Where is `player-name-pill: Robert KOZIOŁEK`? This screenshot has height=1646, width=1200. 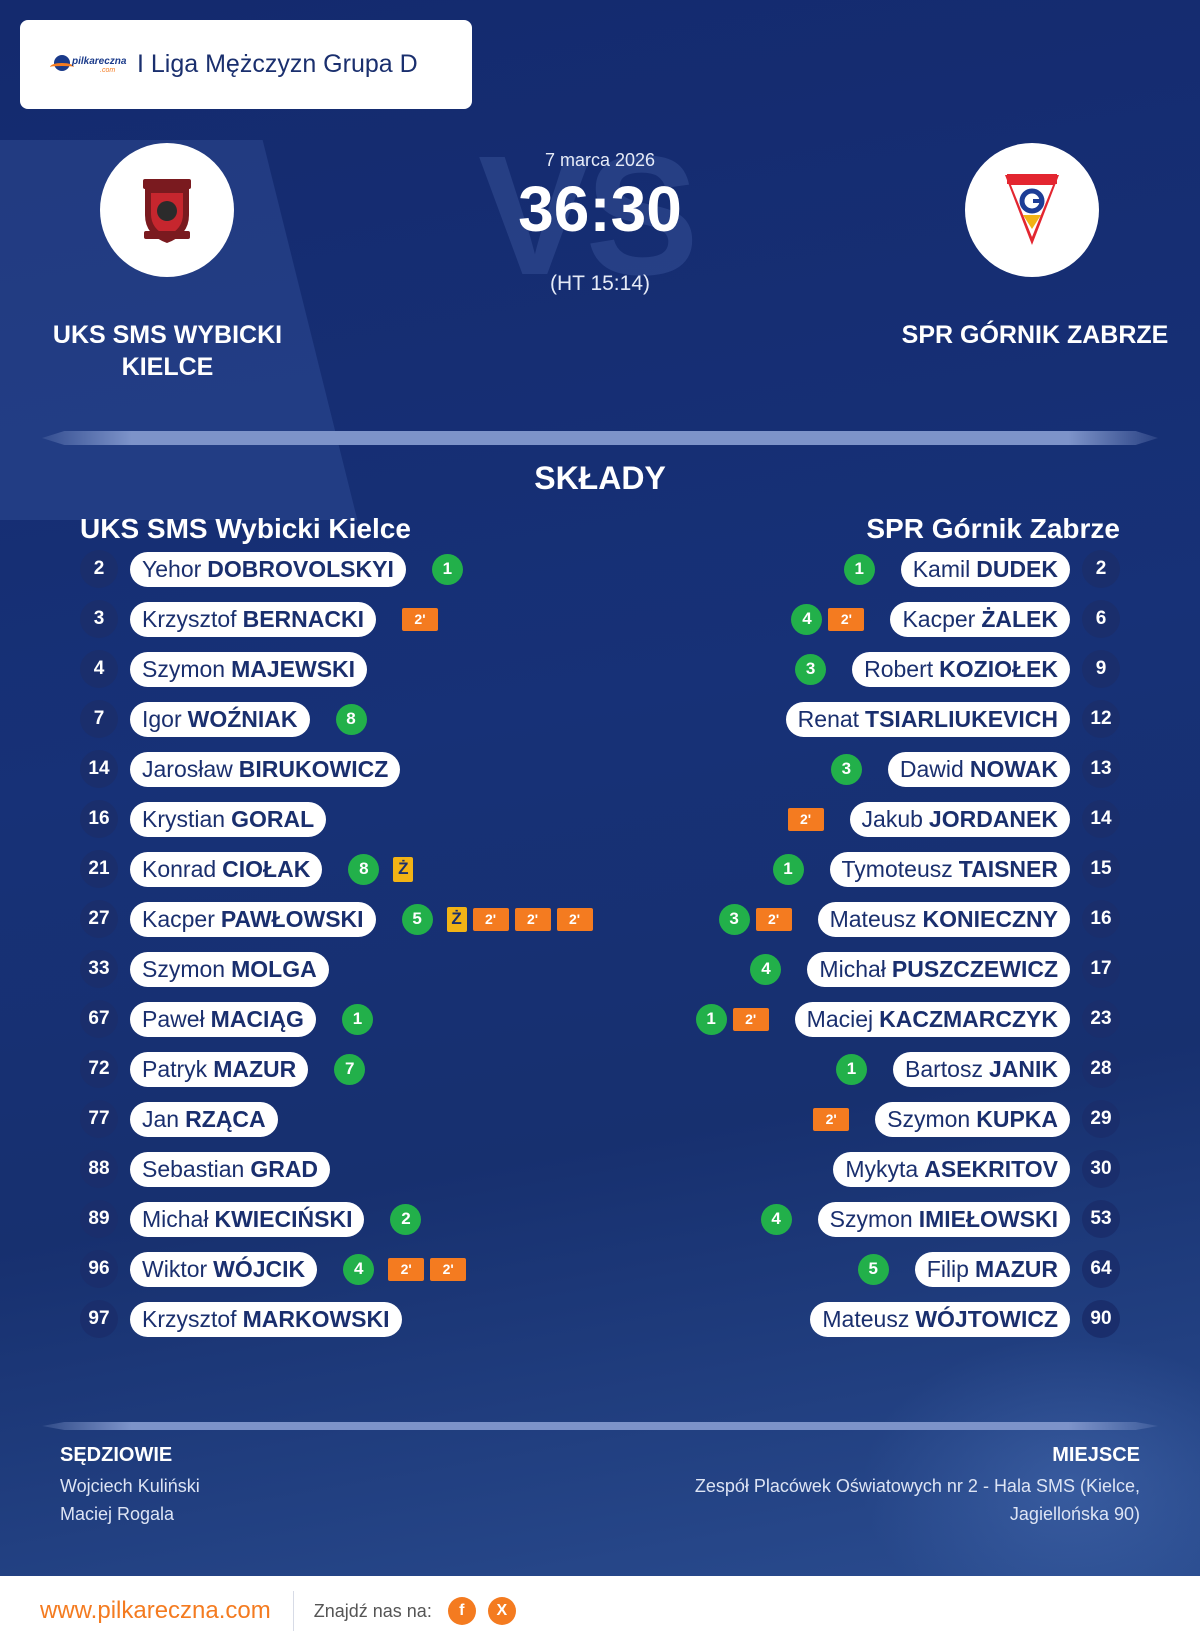
player-name-pill: Robert KOZIOŁEK is located at coordinates (961, 669).